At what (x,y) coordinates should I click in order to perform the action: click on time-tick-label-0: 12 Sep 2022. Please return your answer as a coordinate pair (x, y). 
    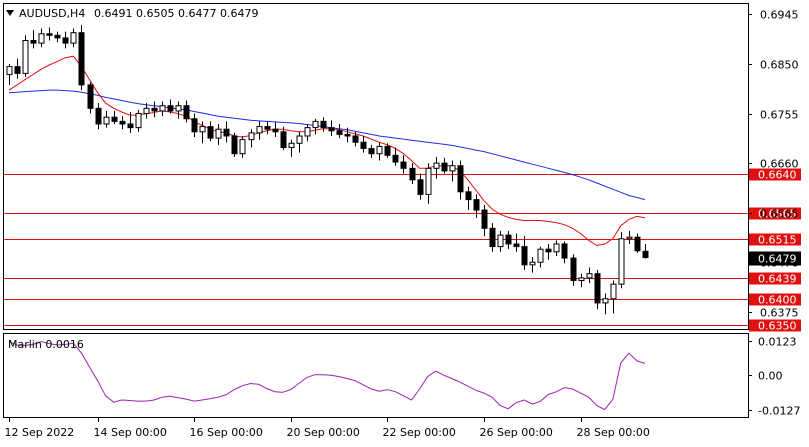
    Looking at the image, I should click on (40, 432).